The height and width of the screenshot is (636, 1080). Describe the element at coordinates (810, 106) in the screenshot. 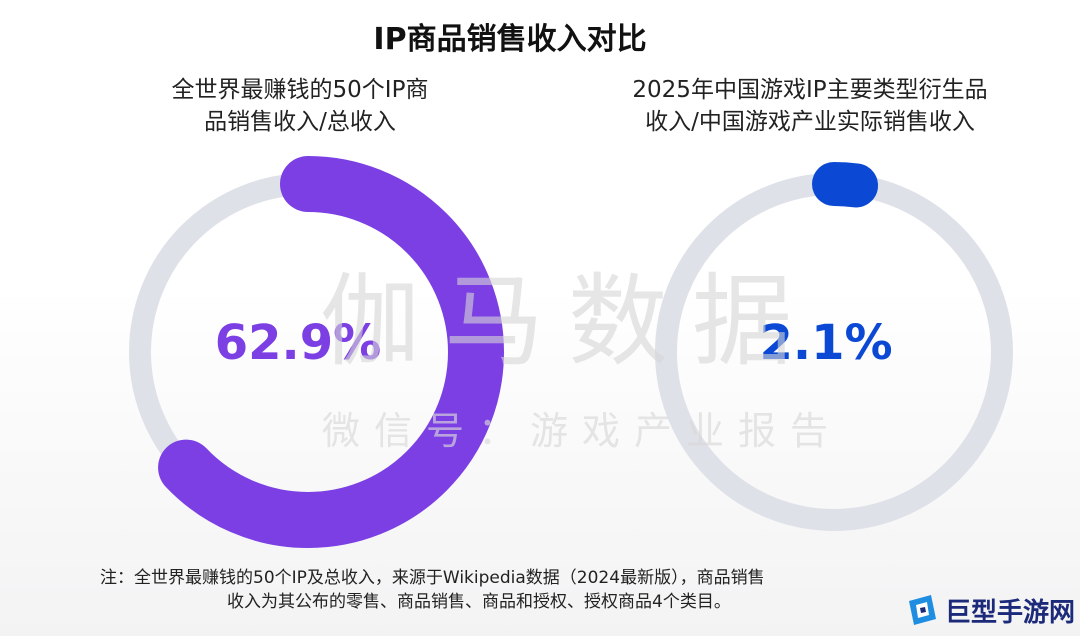

I see `right-chart-subtitle: 2025年中国游戏IP主要类型衍生品 收入/中国游戏产业实际销售收入` at that location.